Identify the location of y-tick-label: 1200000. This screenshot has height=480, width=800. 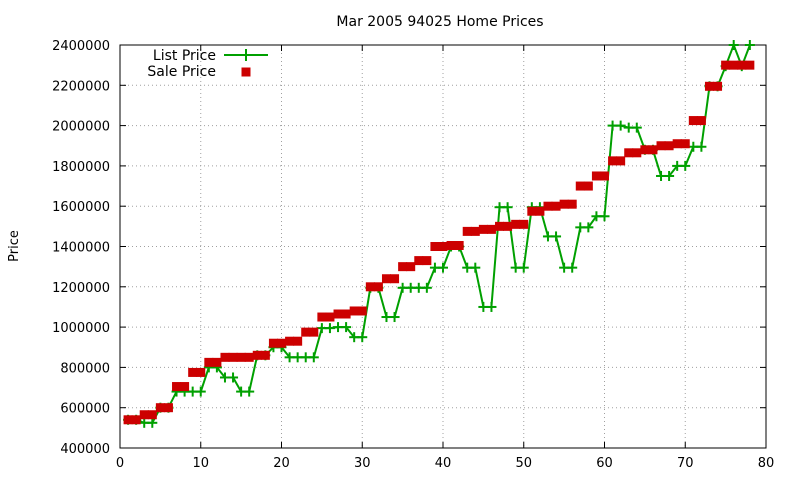
(81, 288).